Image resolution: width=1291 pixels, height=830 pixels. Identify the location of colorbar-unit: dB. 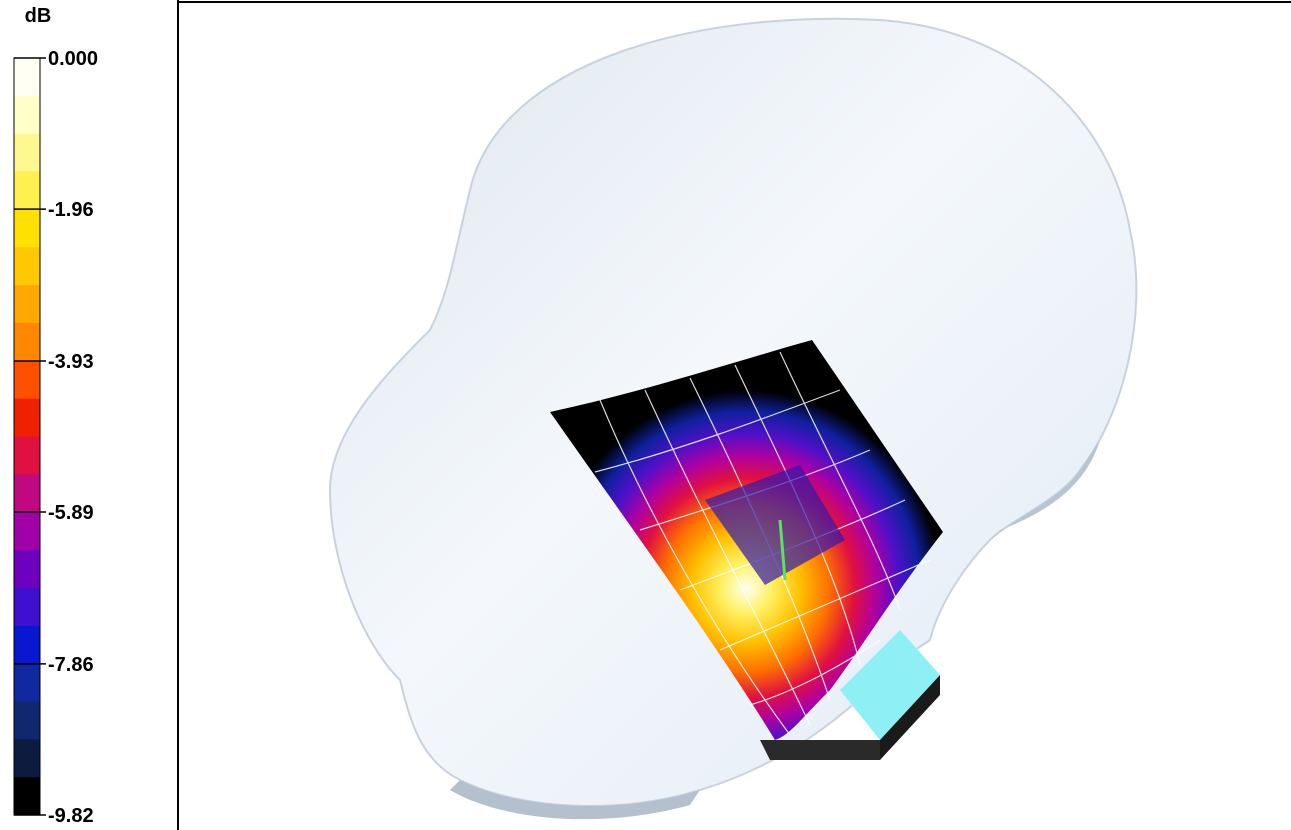
(38, 16).